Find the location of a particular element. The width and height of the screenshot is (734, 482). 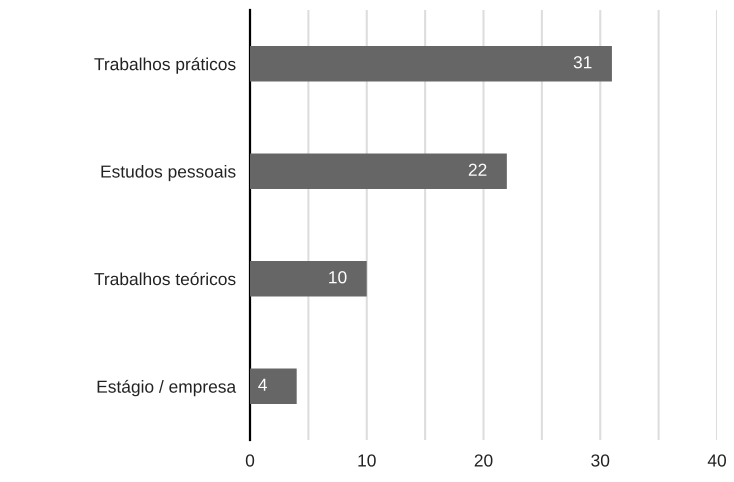

y-tick-label: Estágio / empresa is located at coordinates (167, 388).